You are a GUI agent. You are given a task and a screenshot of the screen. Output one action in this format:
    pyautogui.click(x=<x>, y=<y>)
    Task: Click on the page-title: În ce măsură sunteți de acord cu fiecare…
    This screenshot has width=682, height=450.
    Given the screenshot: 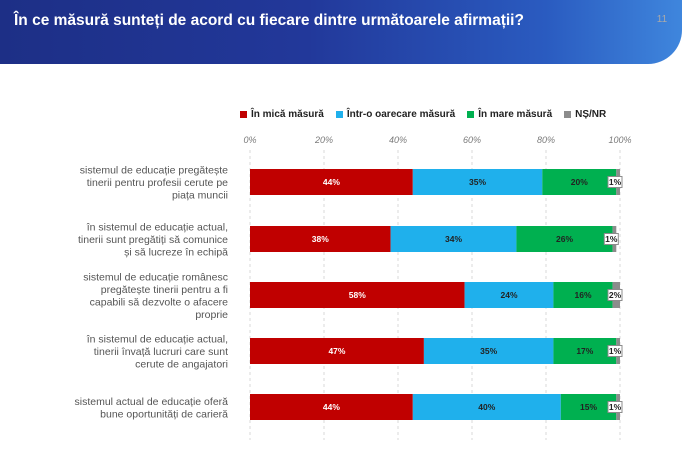 What is the action you would take?
    pyautogui.click(x=269, y=20)
    